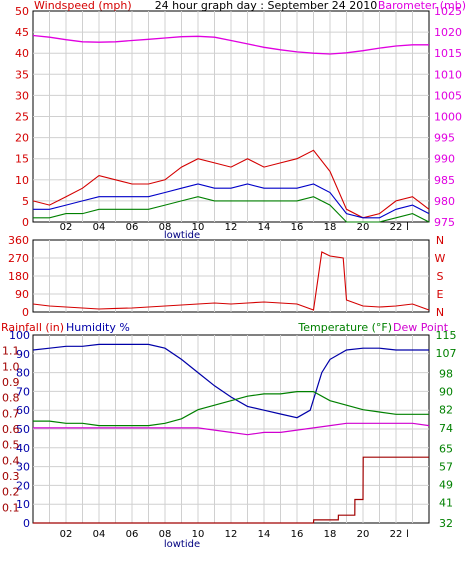 The width and height of the screenshot is (468, 564). Describe the element at coordinates (231, 209) in the screenshot. I see `wind-low-line` at that location.